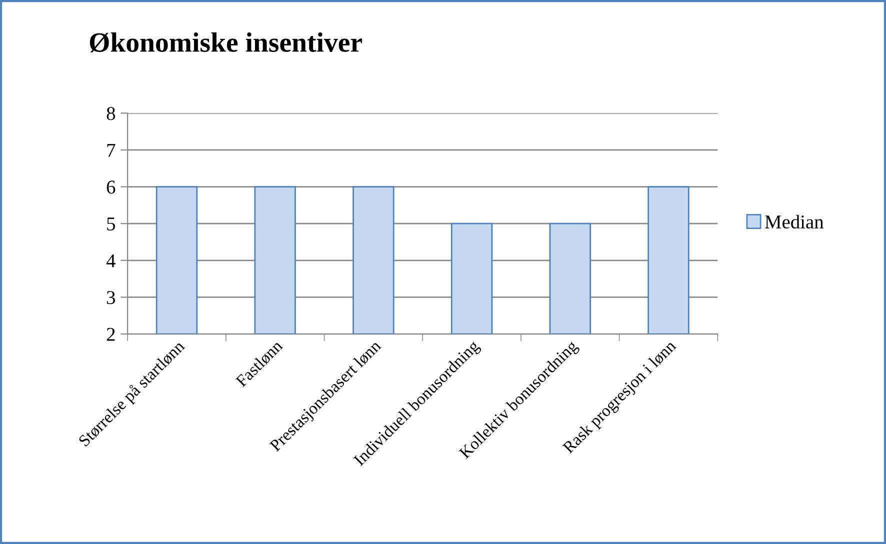 The image size is (886, 544). What do you see at coordinates (111, 261) in the screenshot?
I see `y-tick-label: 4` at bounding box center [111, 261].